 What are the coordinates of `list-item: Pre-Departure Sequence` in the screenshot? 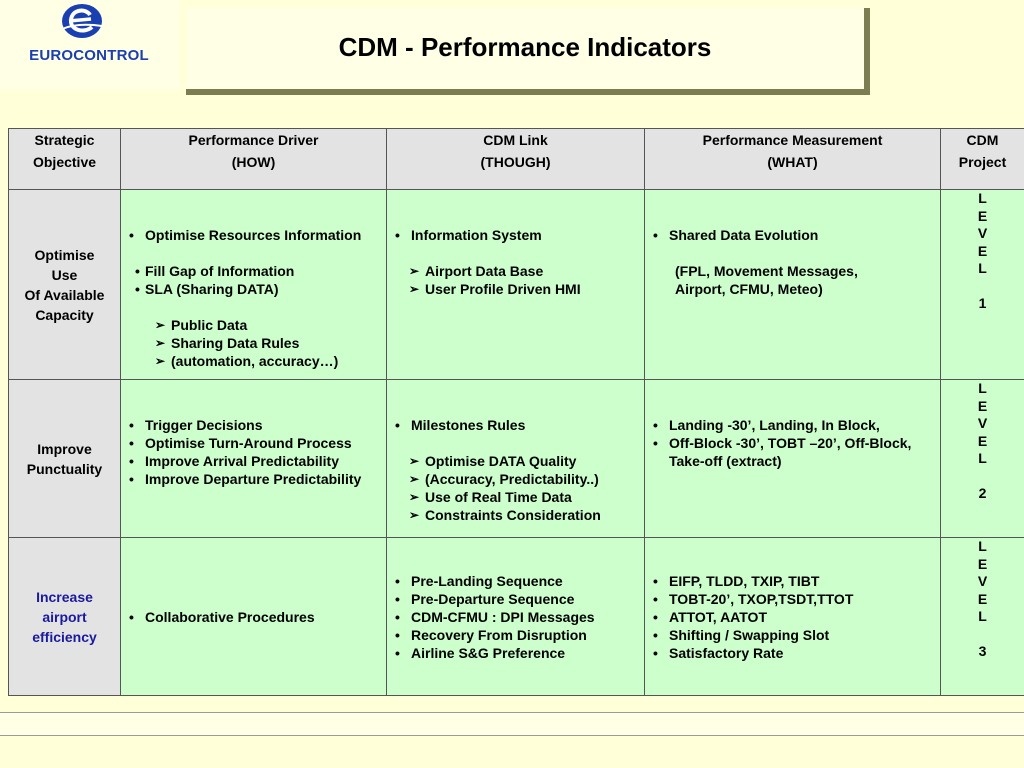 It's located at (515, 599).